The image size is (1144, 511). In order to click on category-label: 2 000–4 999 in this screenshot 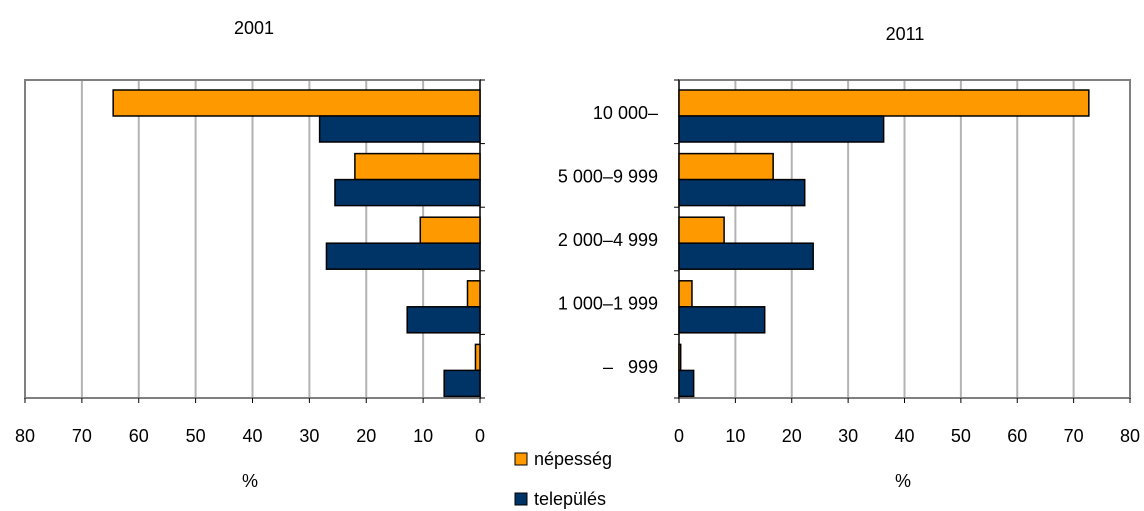, I will do `click(608, 240)`.